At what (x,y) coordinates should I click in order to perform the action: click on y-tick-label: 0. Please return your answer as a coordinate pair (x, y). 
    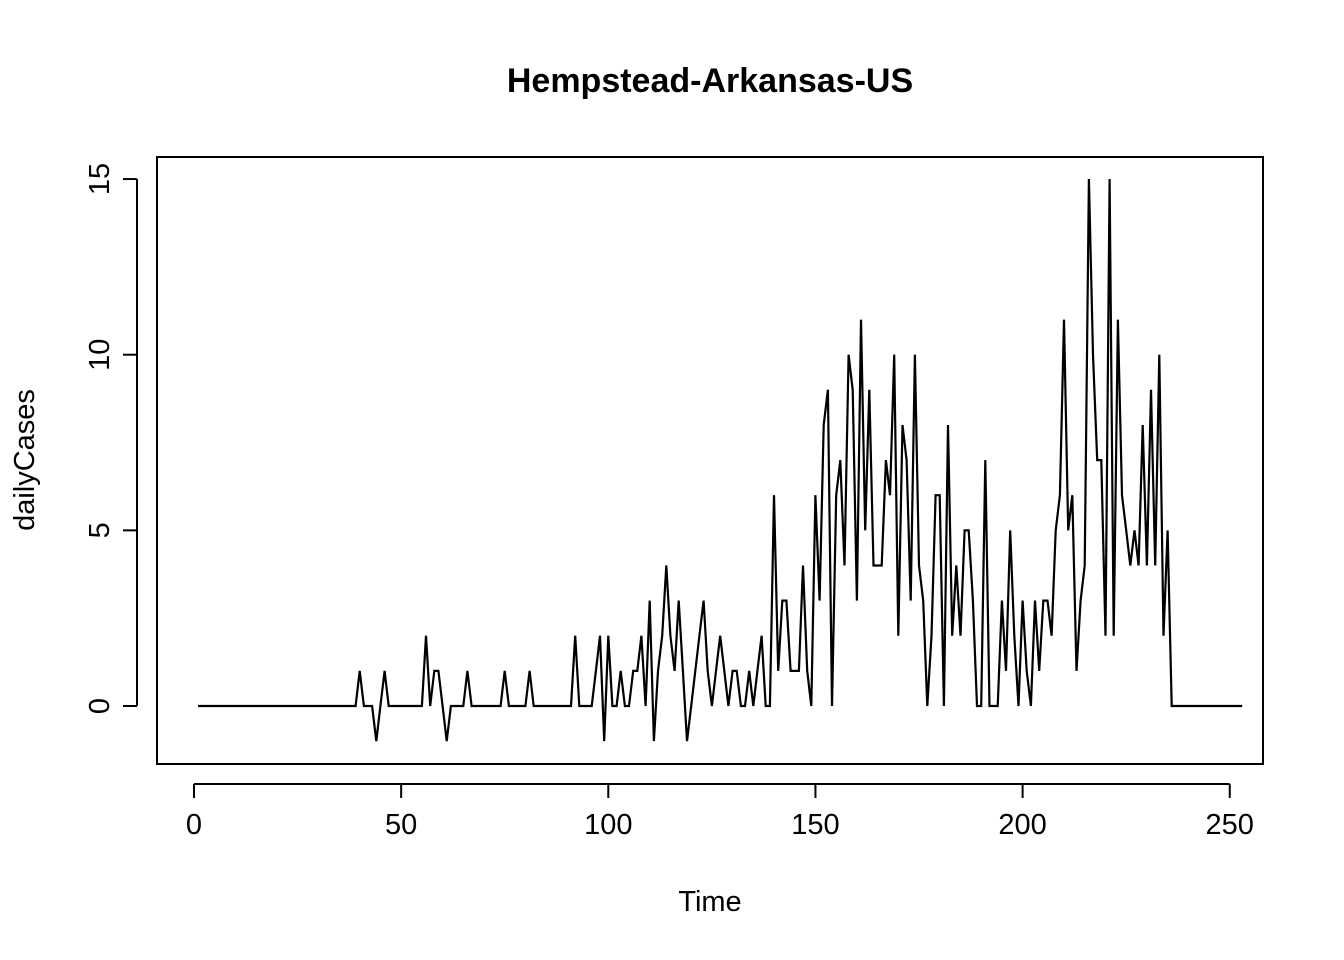
    Looking at the image, I should click on (100, 706).